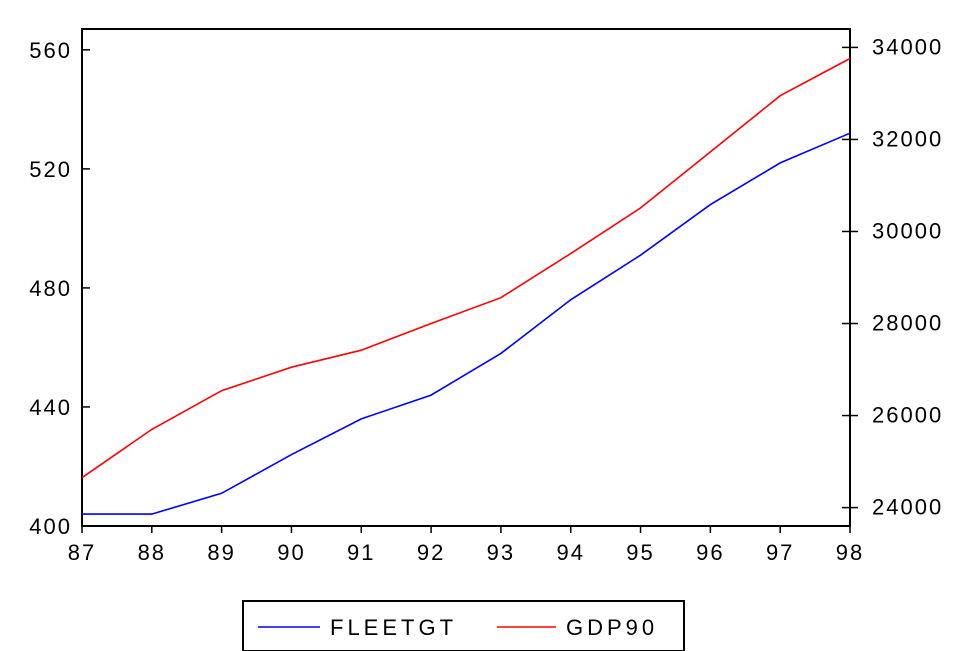 The height and width of the screenshot is (651, 964). Describe the element at coordinates (50, 407) in the screenshot. I see `left-tick-label: 440` at that location.